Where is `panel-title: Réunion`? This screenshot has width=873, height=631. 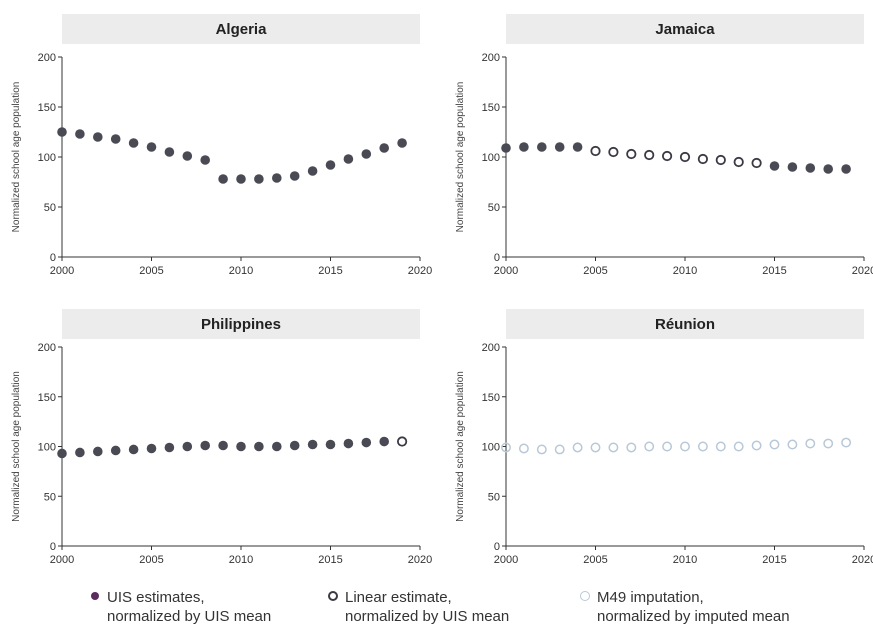
panel-title: Réunion is located at coordinates (685, 324).